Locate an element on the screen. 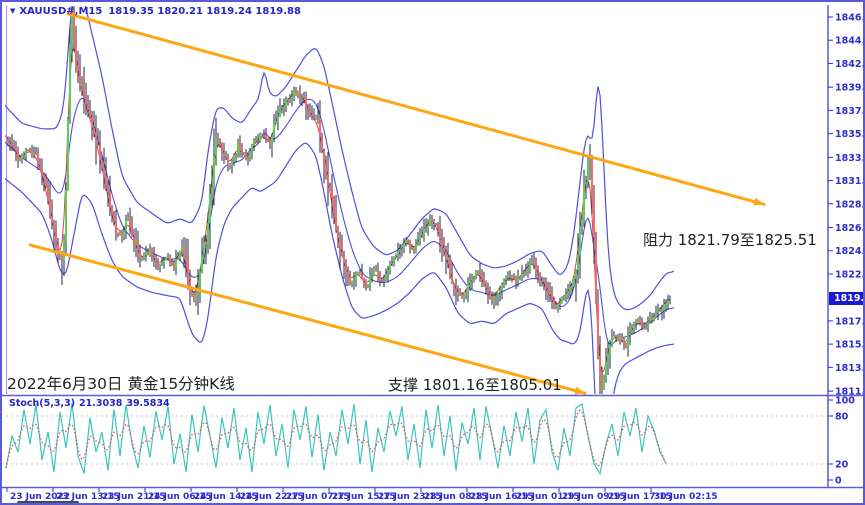  channel-lower-arrowhead is located at coordinates (579, 390).